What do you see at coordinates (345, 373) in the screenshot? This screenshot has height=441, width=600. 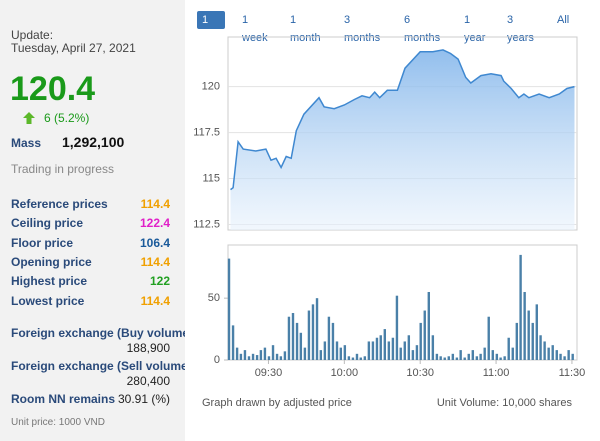 I see `x-tick-label: 10:00` at bounding box center [345, 373].